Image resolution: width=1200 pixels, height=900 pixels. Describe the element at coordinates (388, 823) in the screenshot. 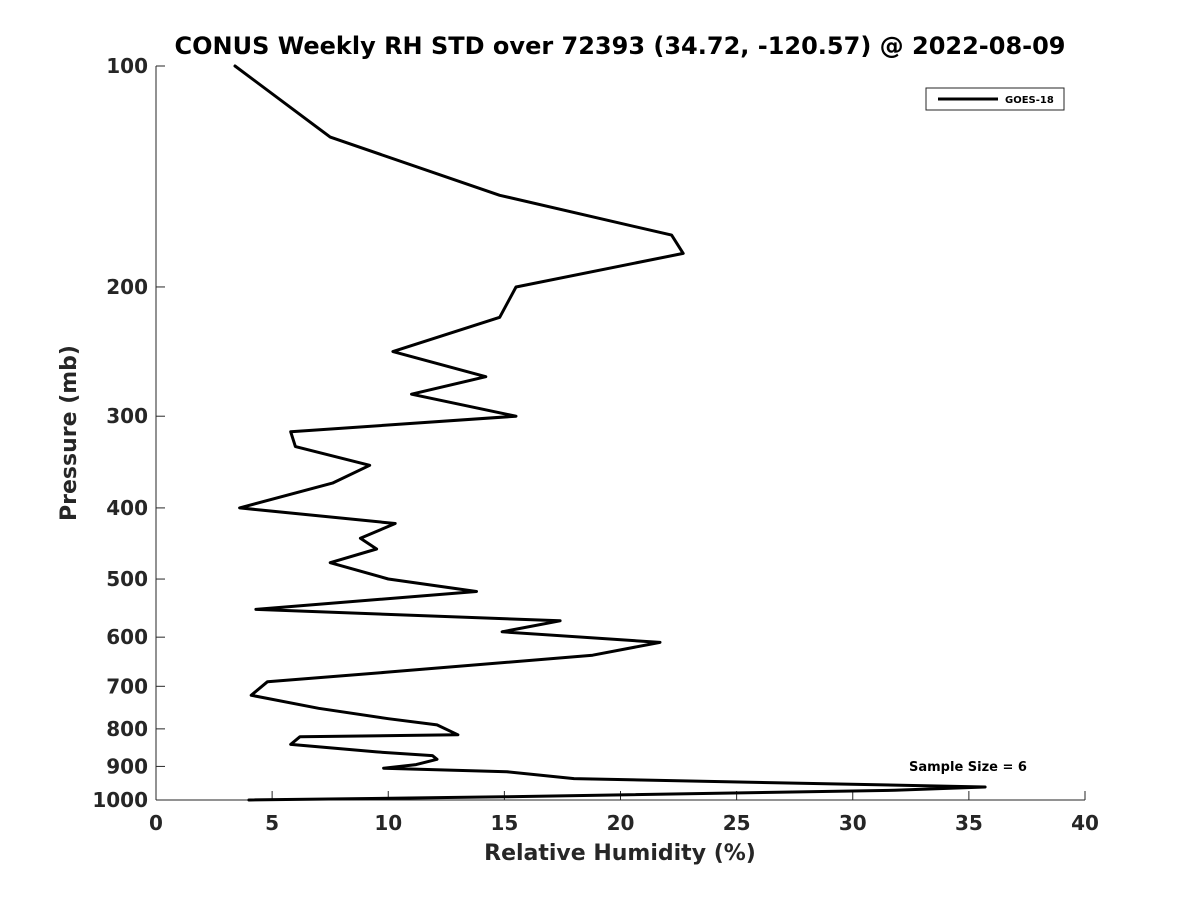

I see `x-tick-label: 10` at that location.